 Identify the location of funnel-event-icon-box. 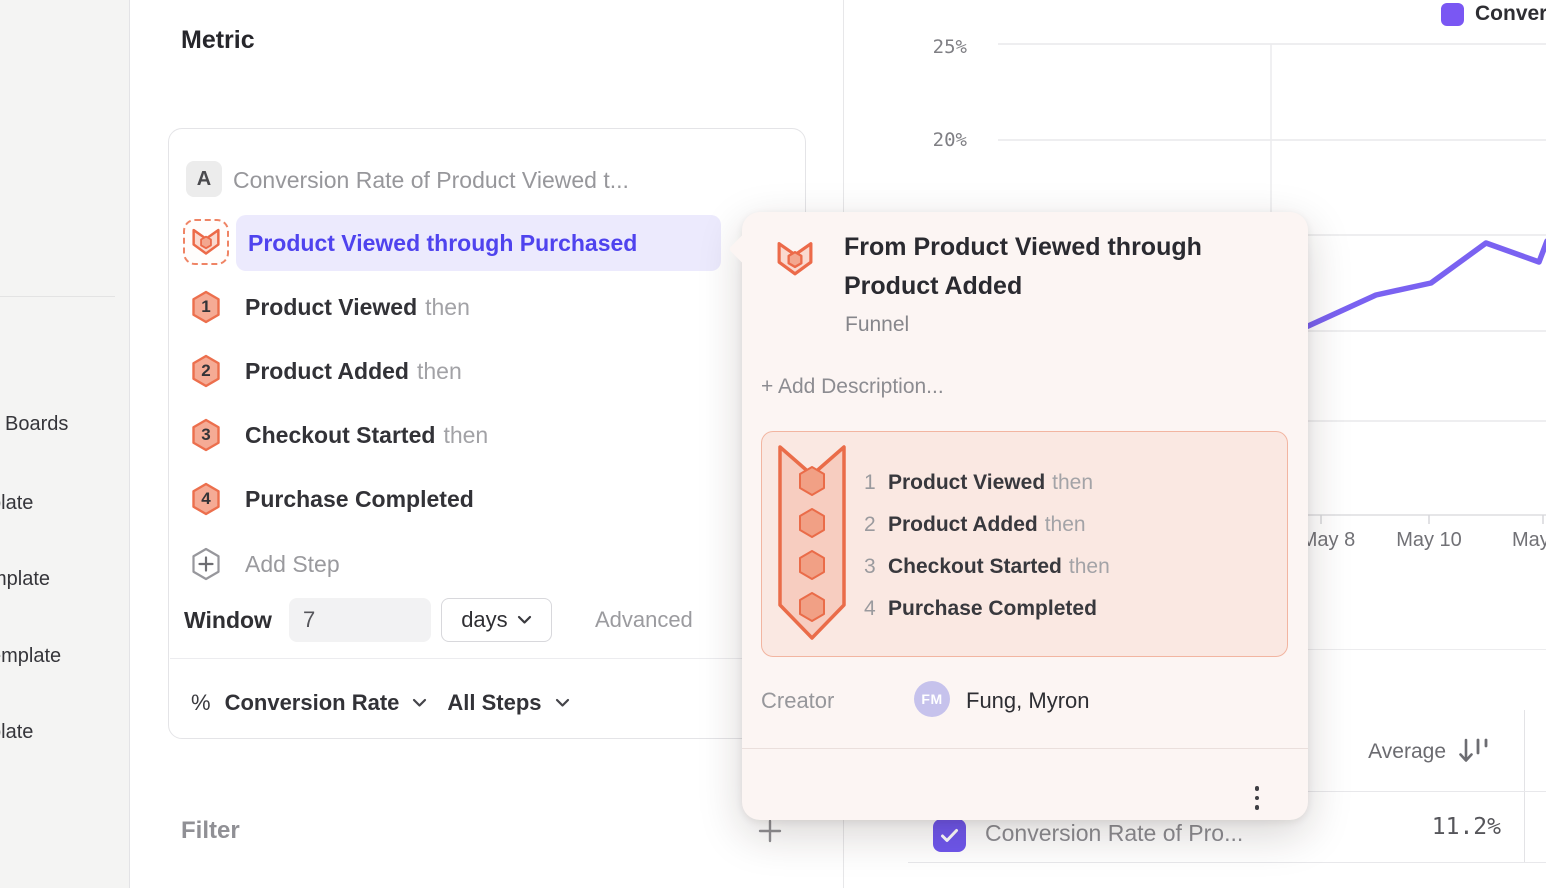
(206, 242).